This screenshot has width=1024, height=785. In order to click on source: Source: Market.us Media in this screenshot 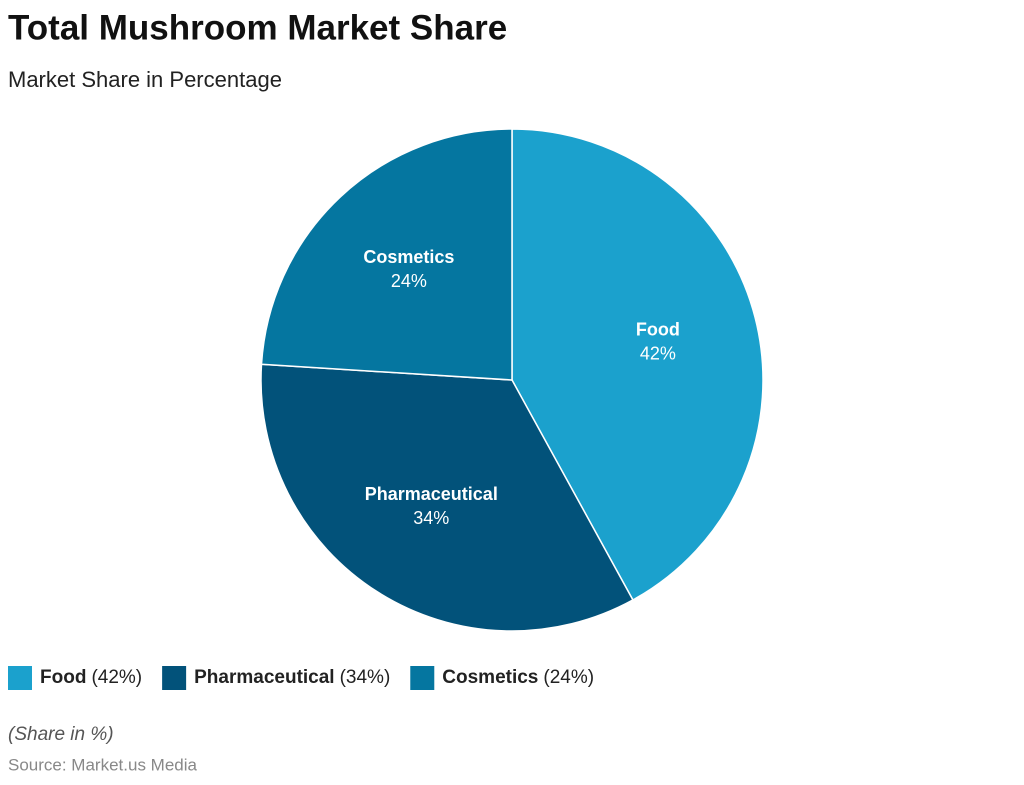, I will do `click(103, 764)`.